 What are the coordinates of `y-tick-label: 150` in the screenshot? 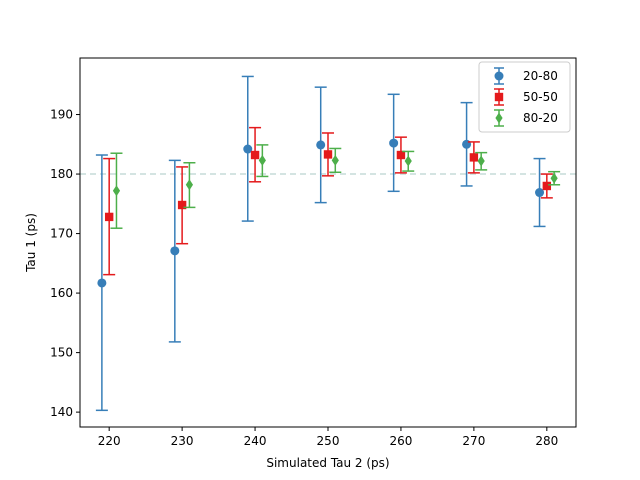 It's located at (61, 353).